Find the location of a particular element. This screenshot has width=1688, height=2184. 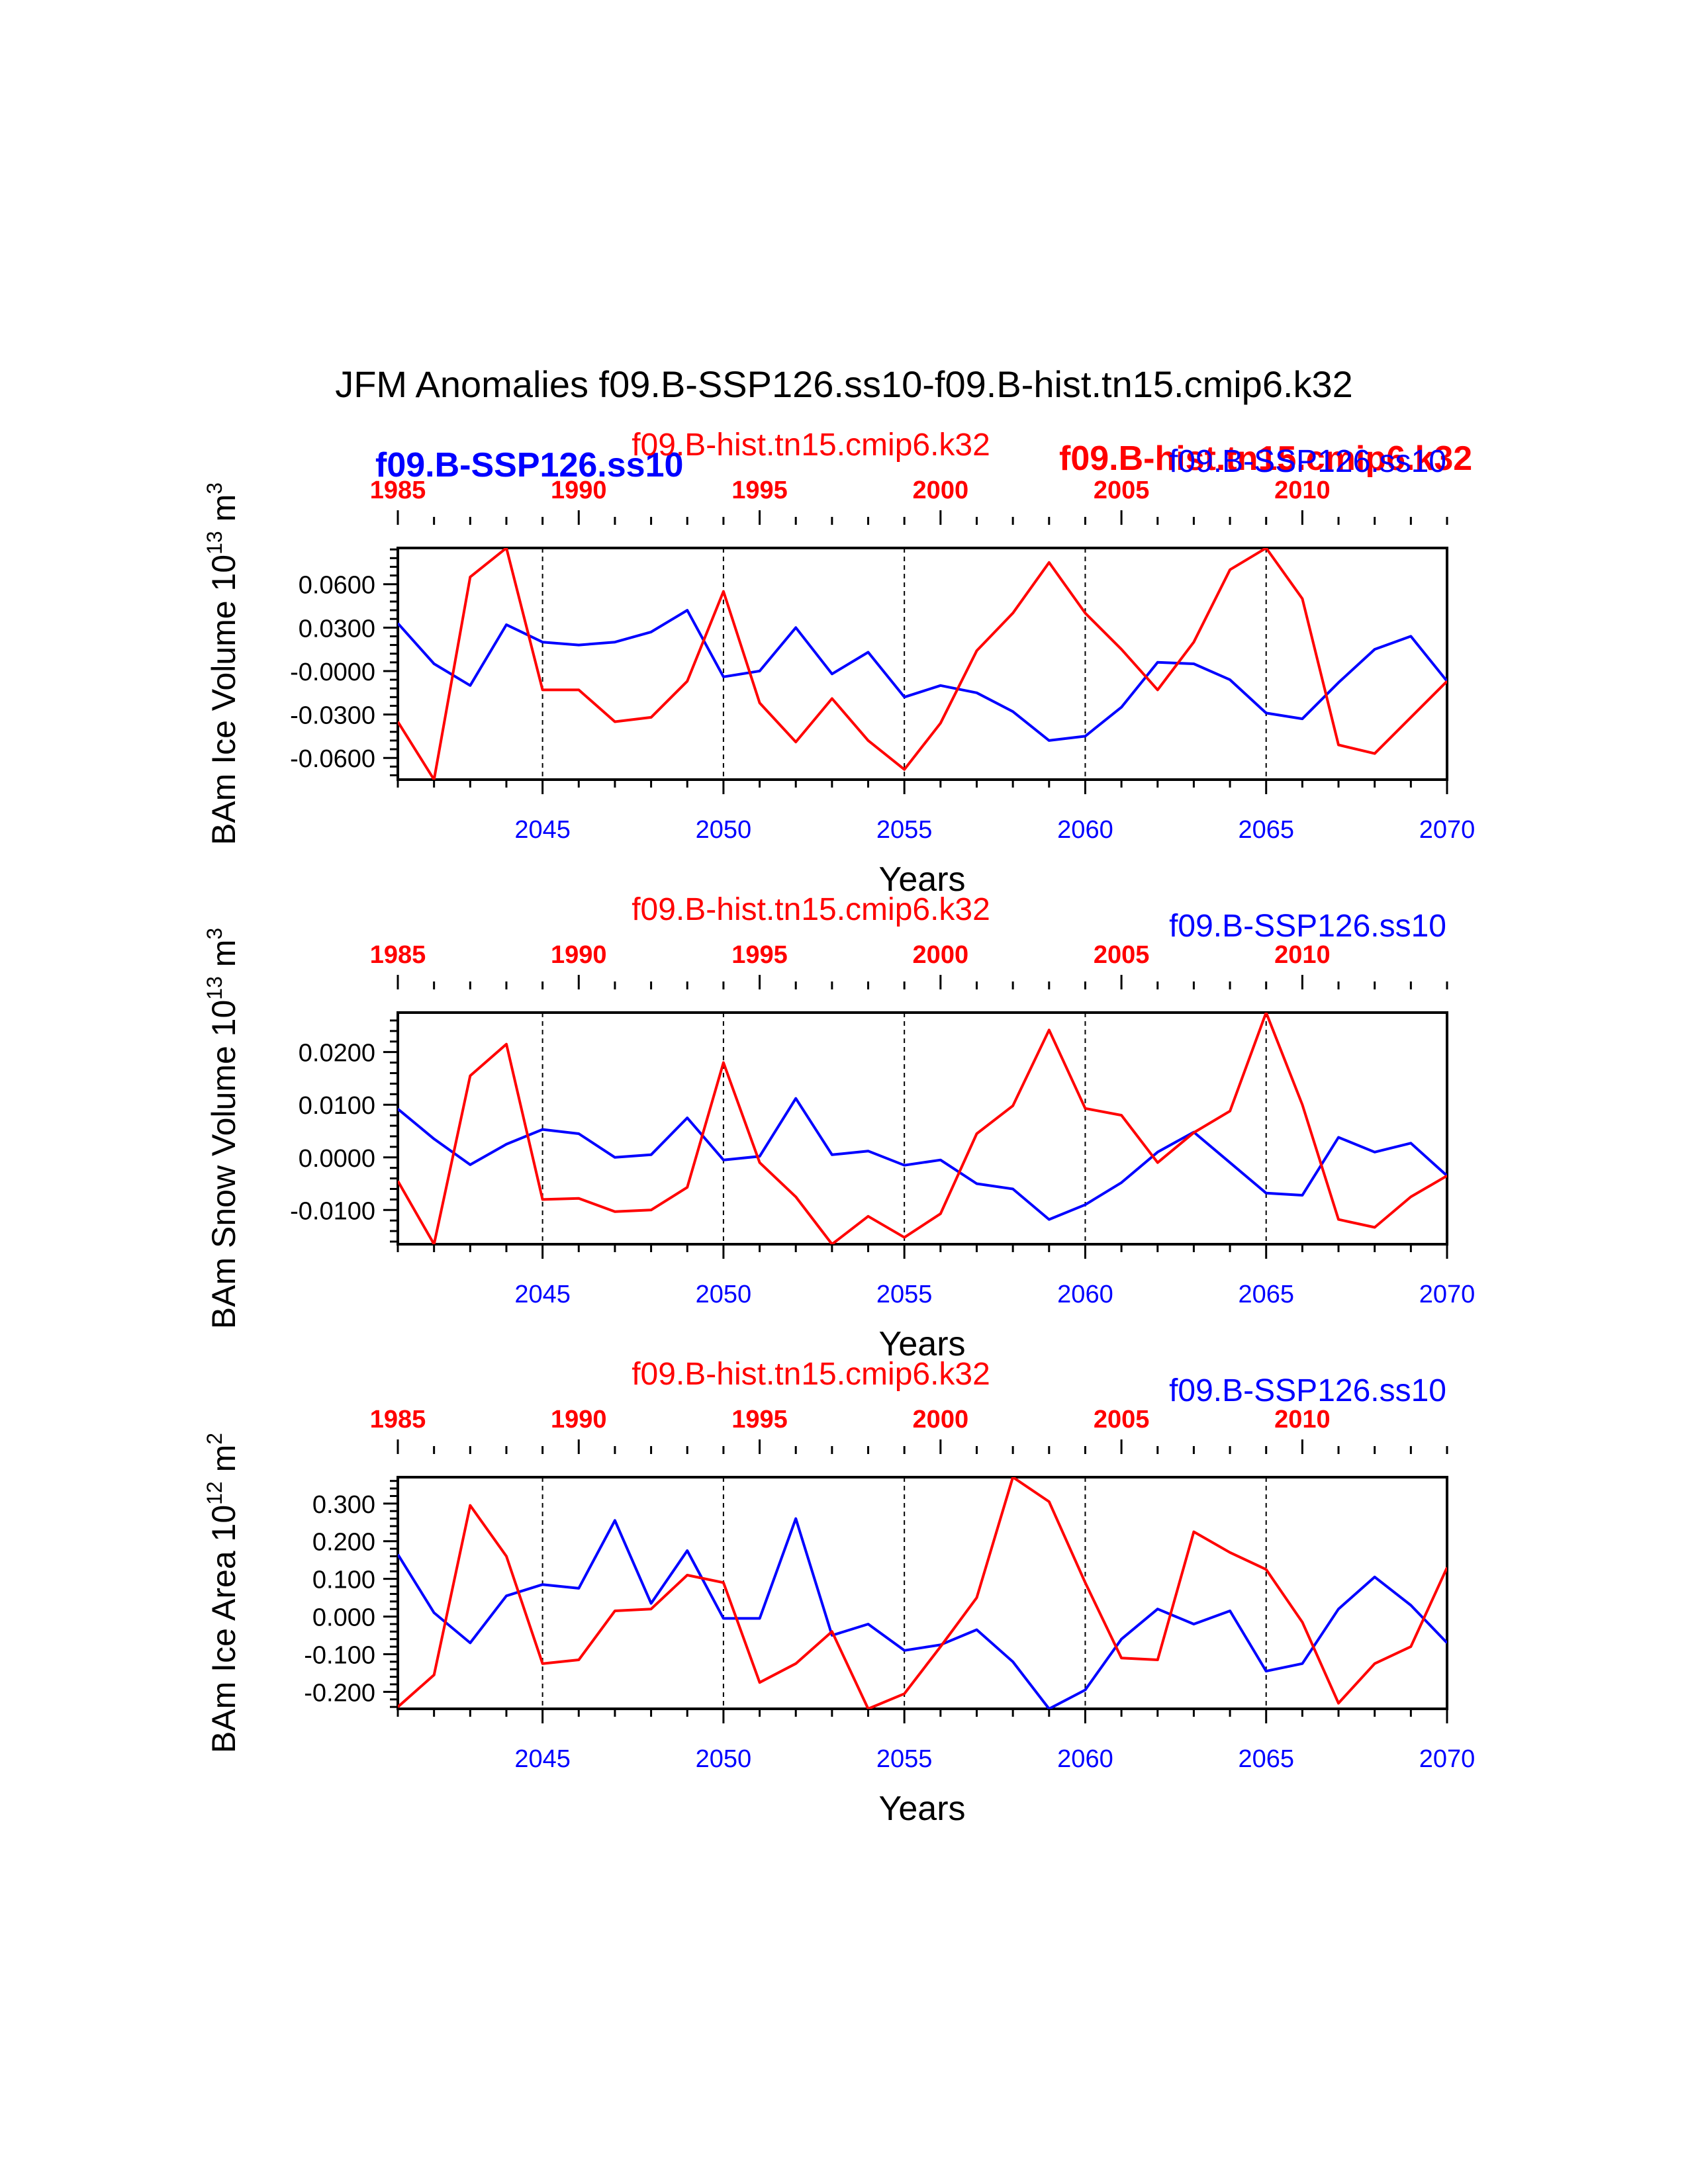

y-tick-label: -0.0000 is located at coordinates (332, 672).